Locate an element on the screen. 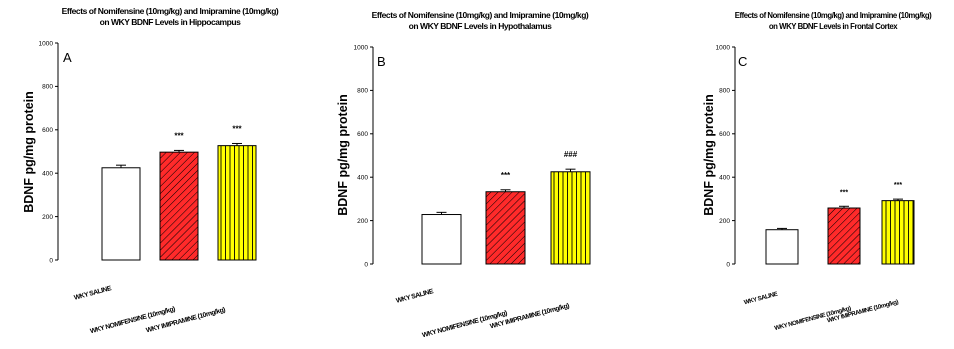 This screenshot has width=954, height=349. bars: *** ### is located at coordinates (506, 207).